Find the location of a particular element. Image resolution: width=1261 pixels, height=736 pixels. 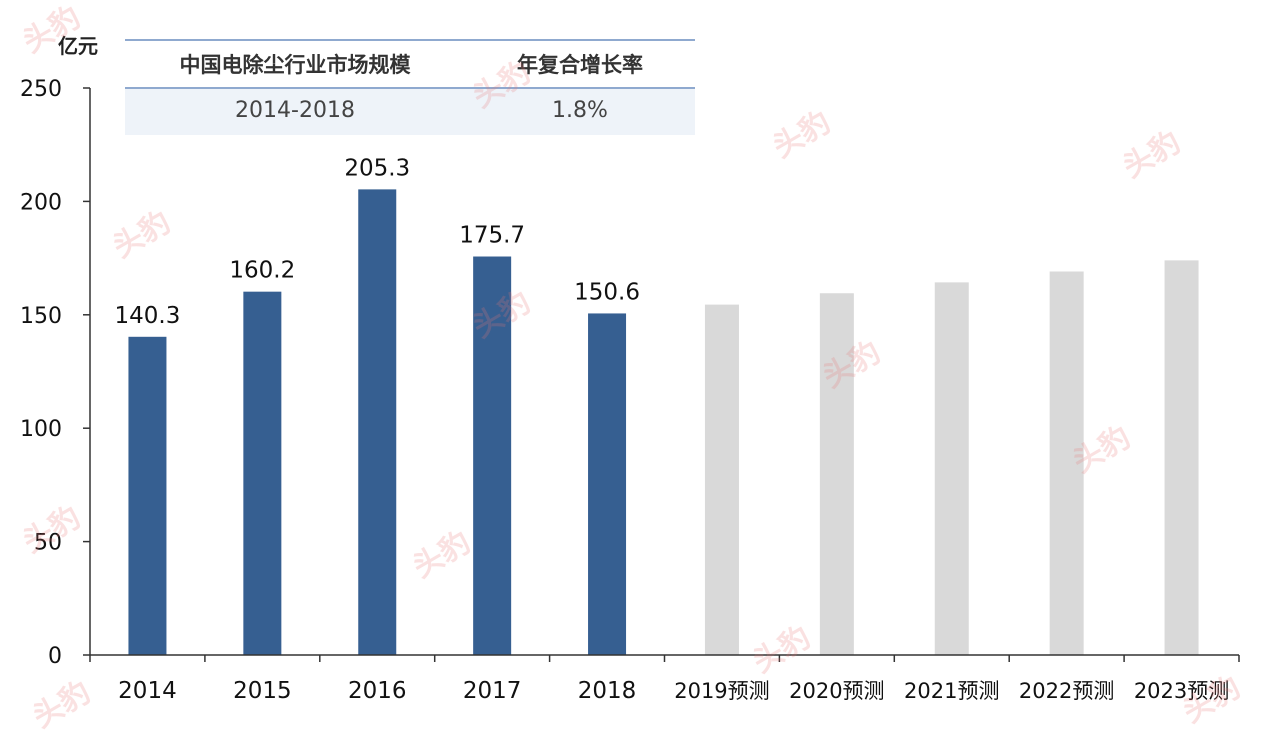

data-label: 160.2 is located at coordinates (262, 271).